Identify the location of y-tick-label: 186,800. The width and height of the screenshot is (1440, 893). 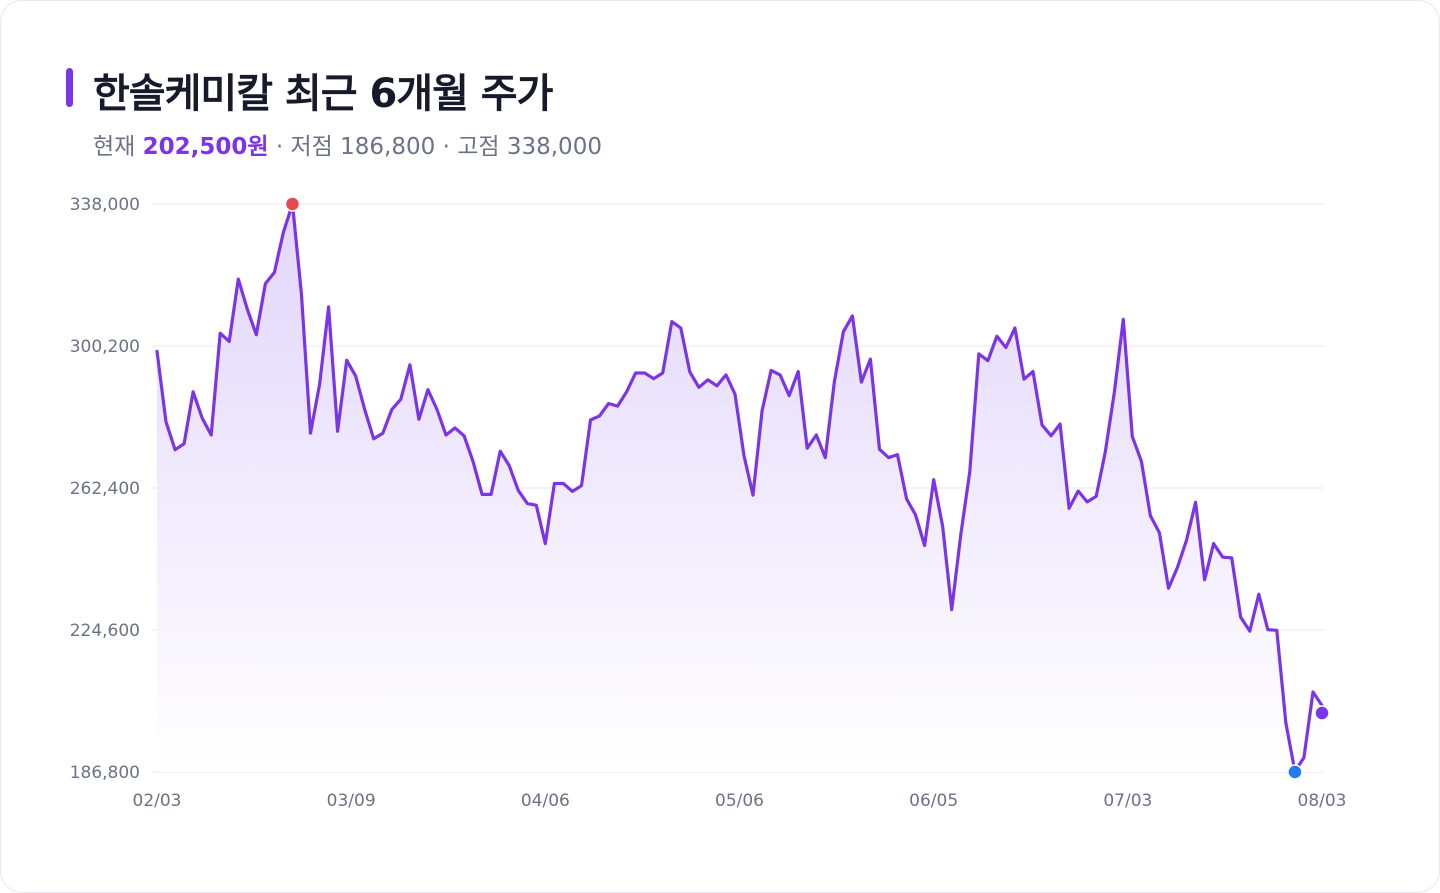
(105, 773).